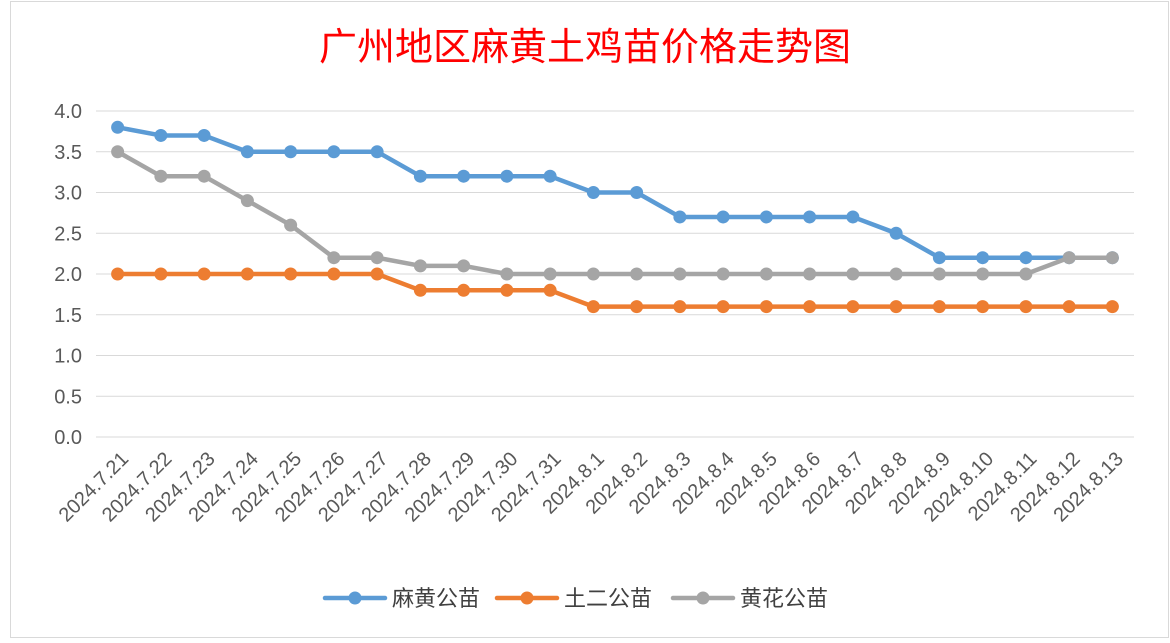 The width and height of the screenshot is (1170, 643). What do you see at coordinates (68, 357) in the screenshot?
I see `y-tick-label: 1.0` at bounding box center [68, 357].